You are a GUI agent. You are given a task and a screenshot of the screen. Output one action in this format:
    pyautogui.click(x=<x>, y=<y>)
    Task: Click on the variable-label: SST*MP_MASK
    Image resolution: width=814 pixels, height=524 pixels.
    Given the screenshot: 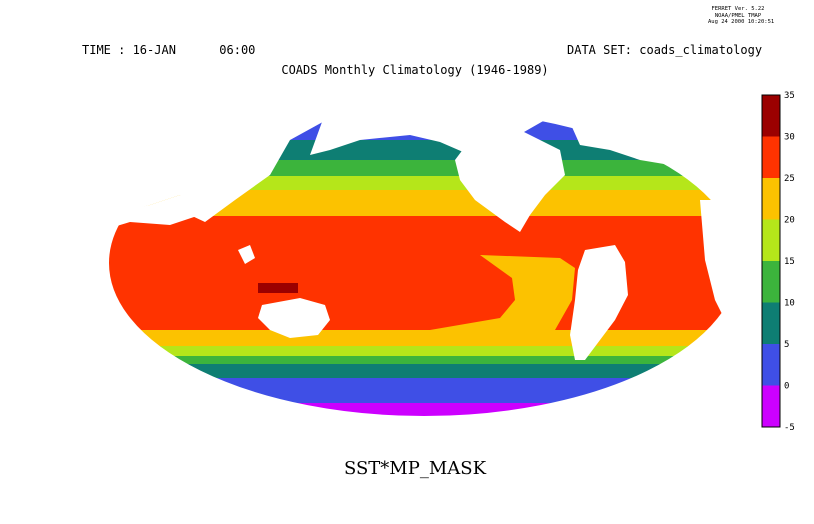 What is the action you would take?
    pyautogui.click(x=415, y=468)
    